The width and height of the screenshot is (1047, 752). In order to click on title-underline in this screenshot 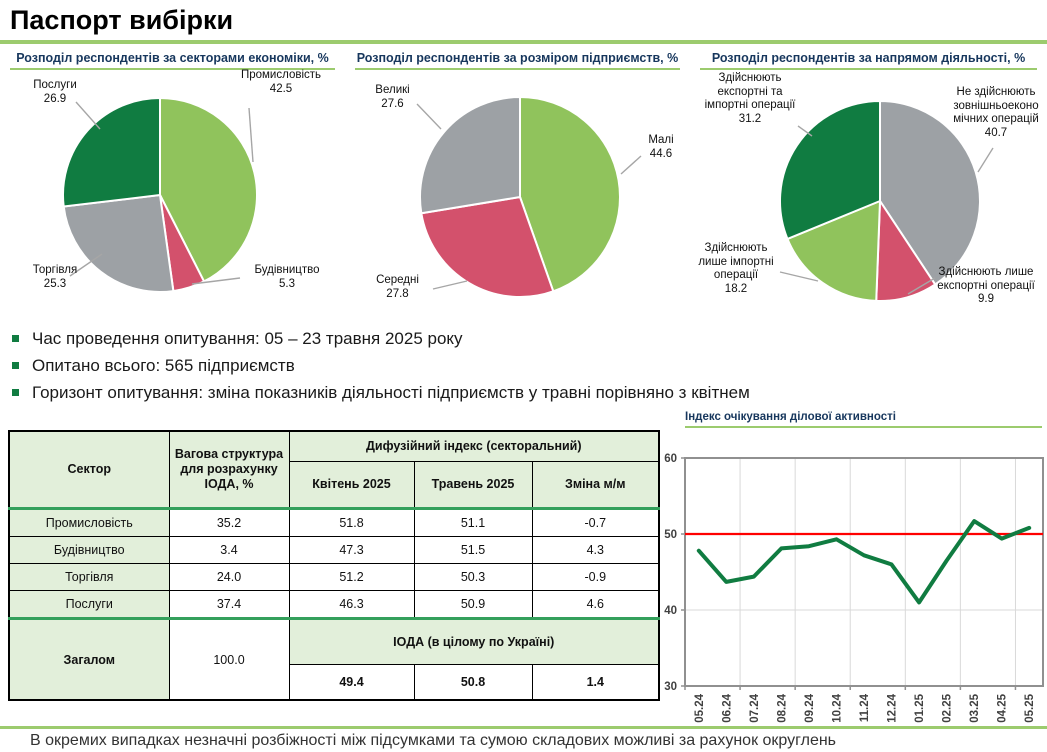, I will do `click(523, 42)`.